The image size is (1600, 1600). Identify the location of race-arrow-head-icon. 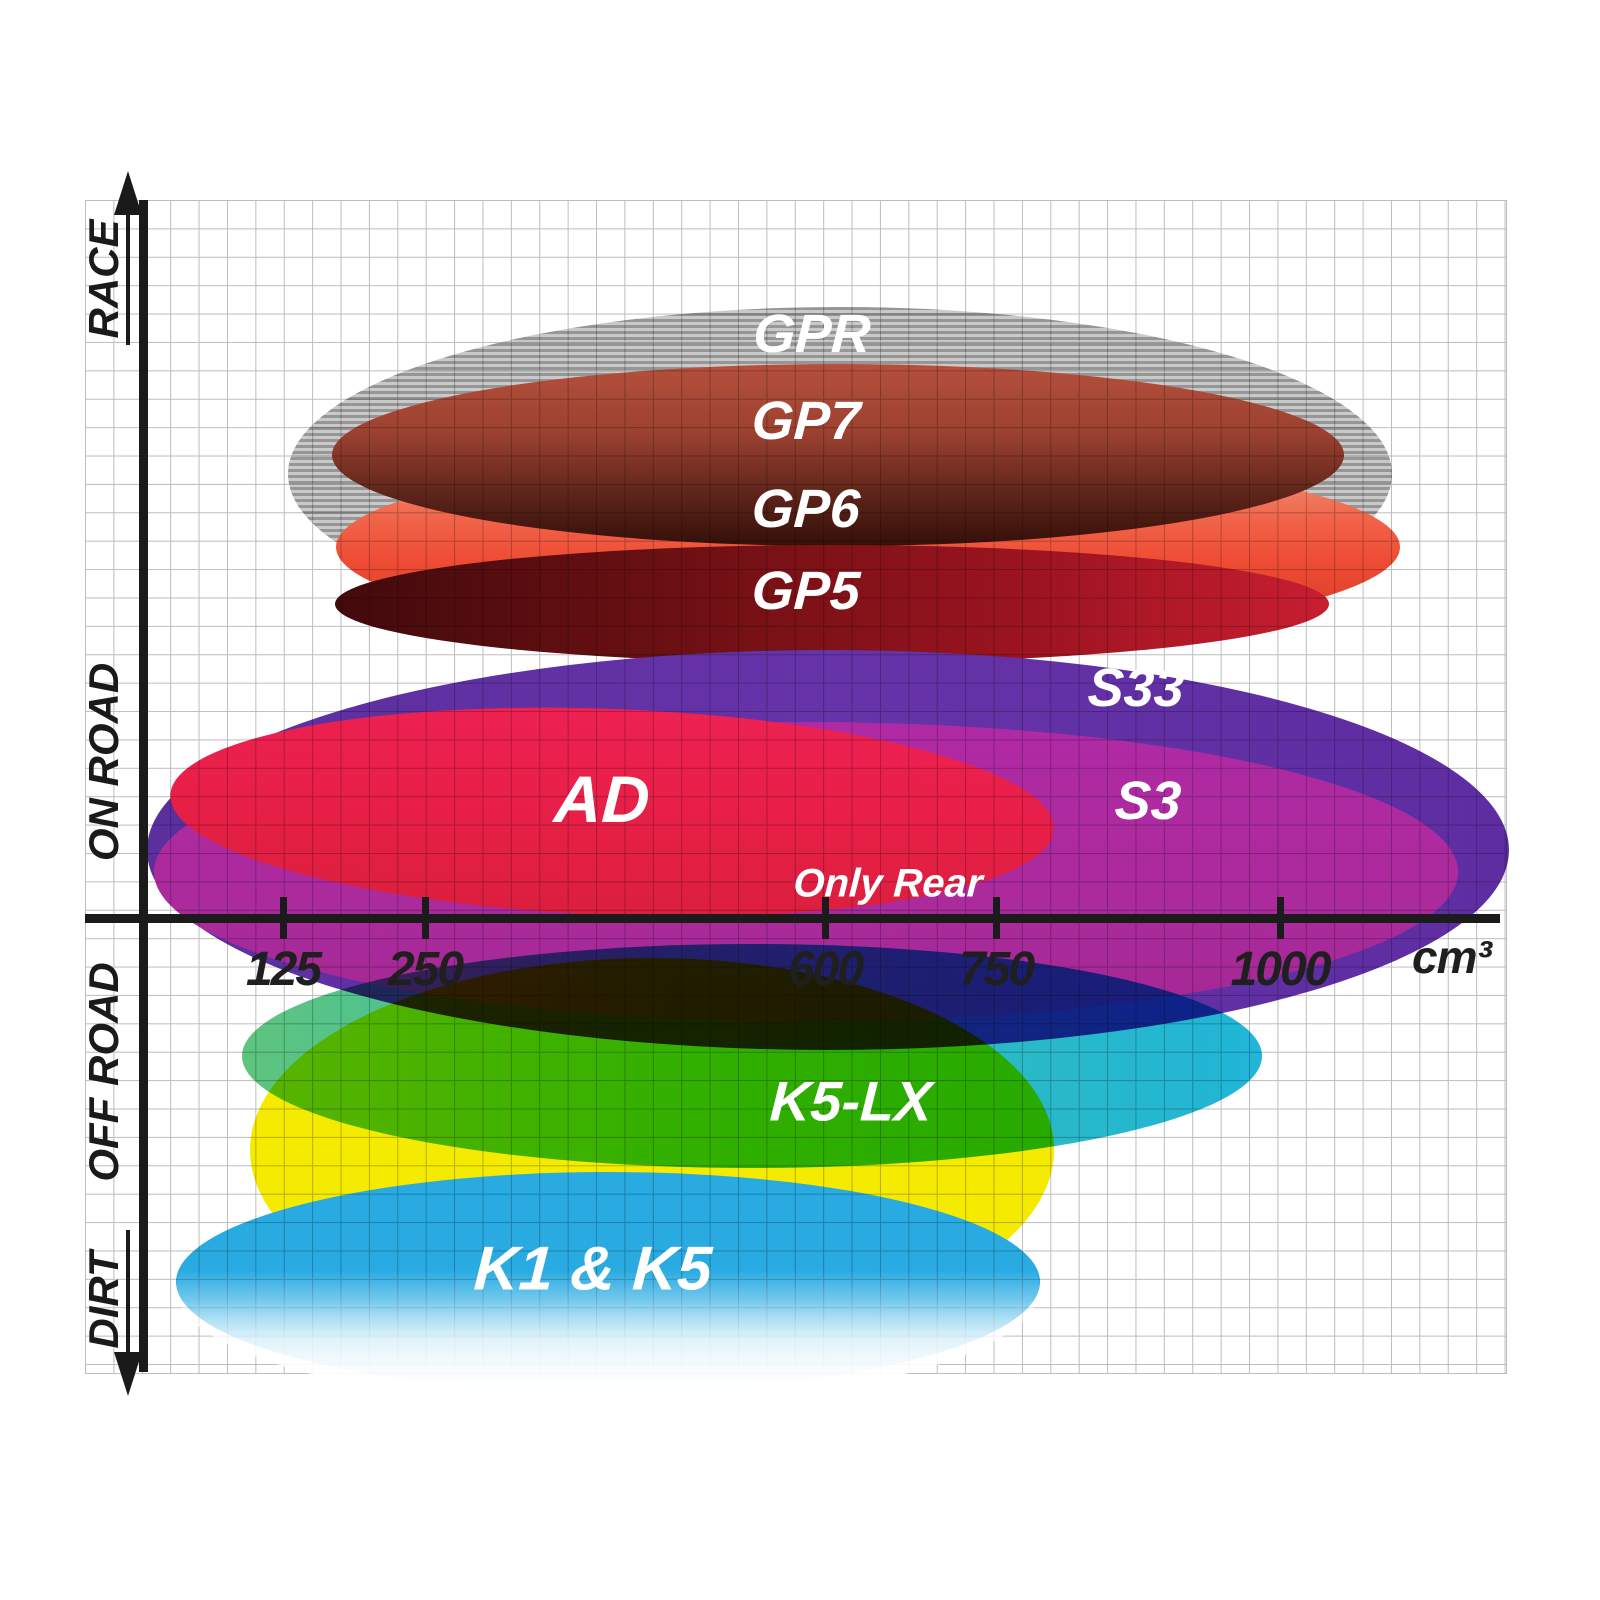
(128, 193).